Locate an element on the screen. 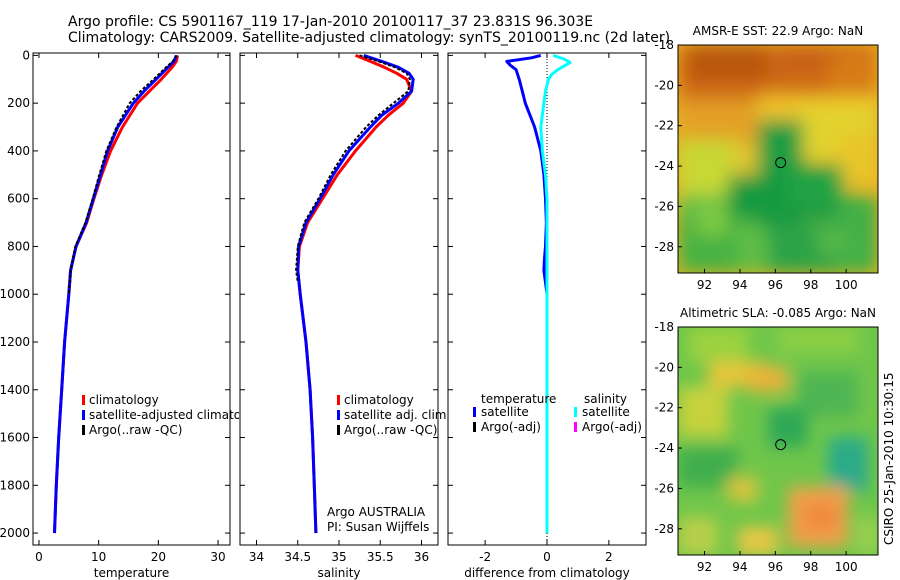 The height and width of the screenshot is (580, 900). altimetric-sla-map-xtick-label: 96 is located at coordinates (775, 567).